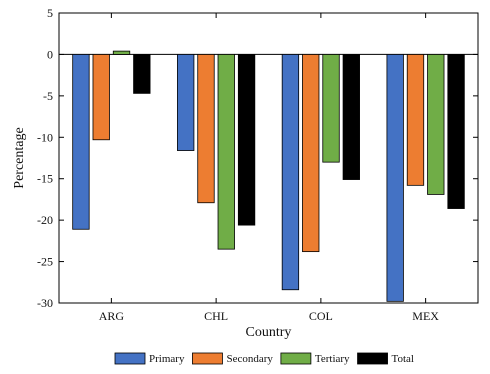 The image size is (490, 374). What do you see at coordinates (207, 358) in the screenshot?
I see `legend-swatch-secondary` at bounding box center [207, 358].